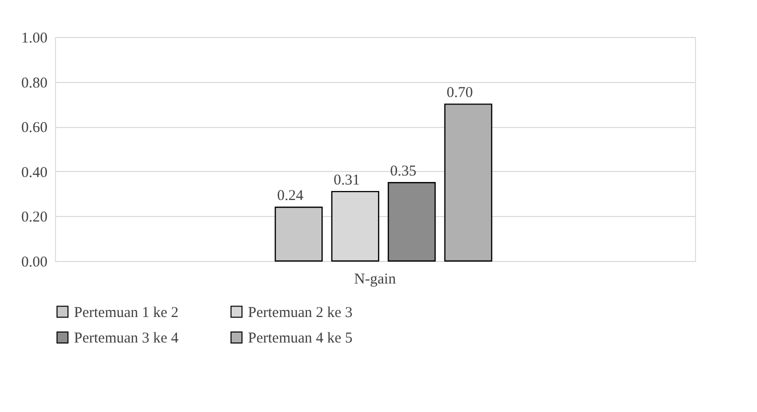 Image resolution: width=757 pixels, height=412 pixels. Describe the element at coordinates (347, 180) in the screenshot. I see `data-label: 0.31` at that location.